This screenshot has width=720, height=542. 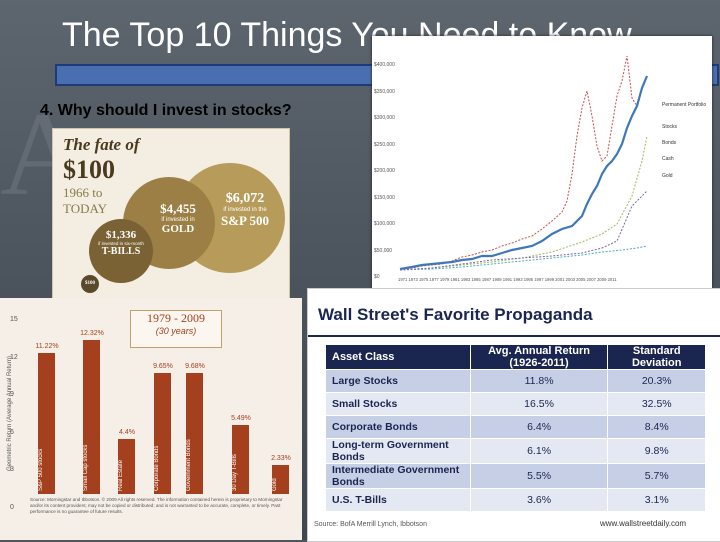 I want to click on table-cell: 6.1%, so click(x=539, y=451).